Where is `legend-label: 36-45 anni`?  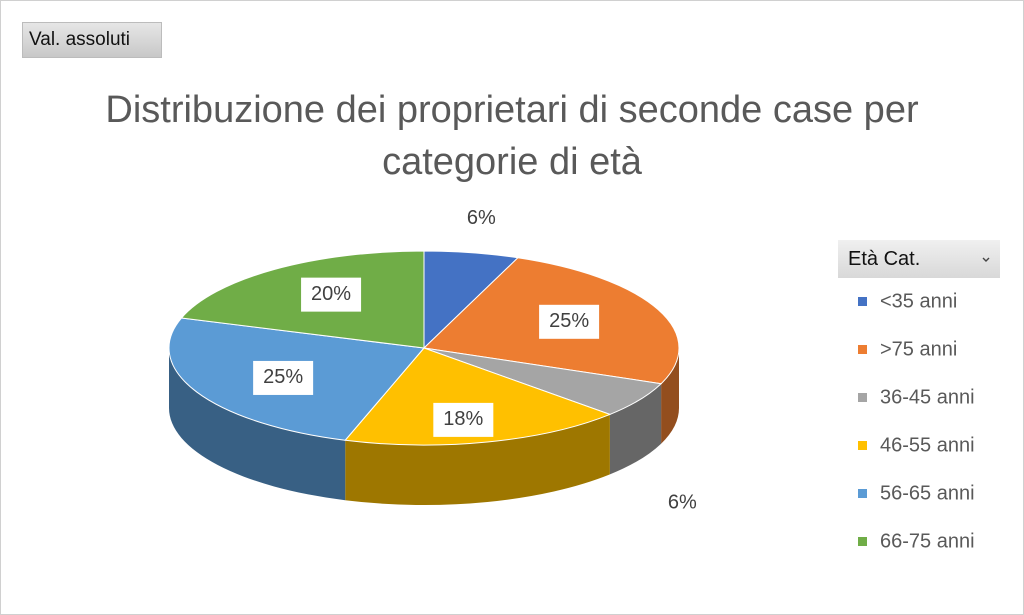 legend-label: 36-45 anni is located at coordinates (927, 397).